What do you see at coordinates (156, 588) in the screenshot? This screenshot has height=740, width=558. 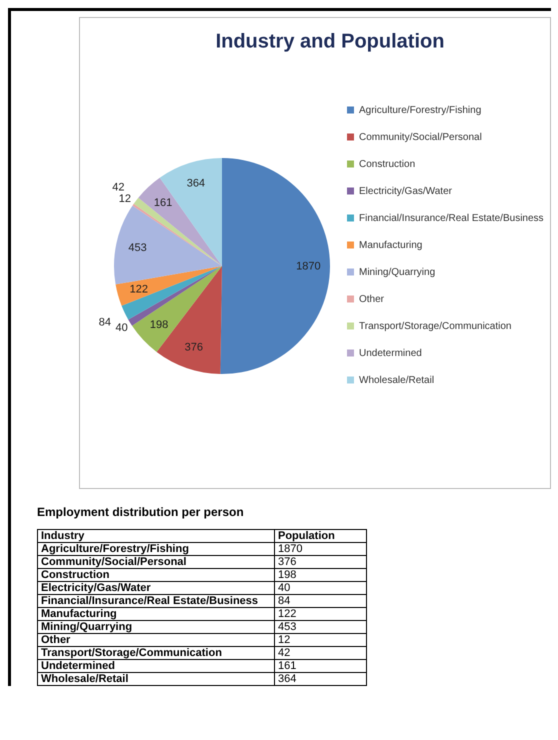 I see `category-label: Electricity/Gas/Water` at bounding box center [156, 588].